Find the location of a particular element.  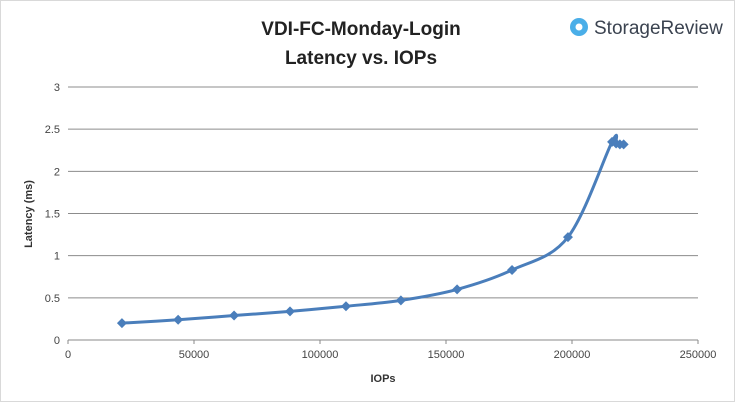

x-tick-label: 50000 is located at coordinates (194, 355).